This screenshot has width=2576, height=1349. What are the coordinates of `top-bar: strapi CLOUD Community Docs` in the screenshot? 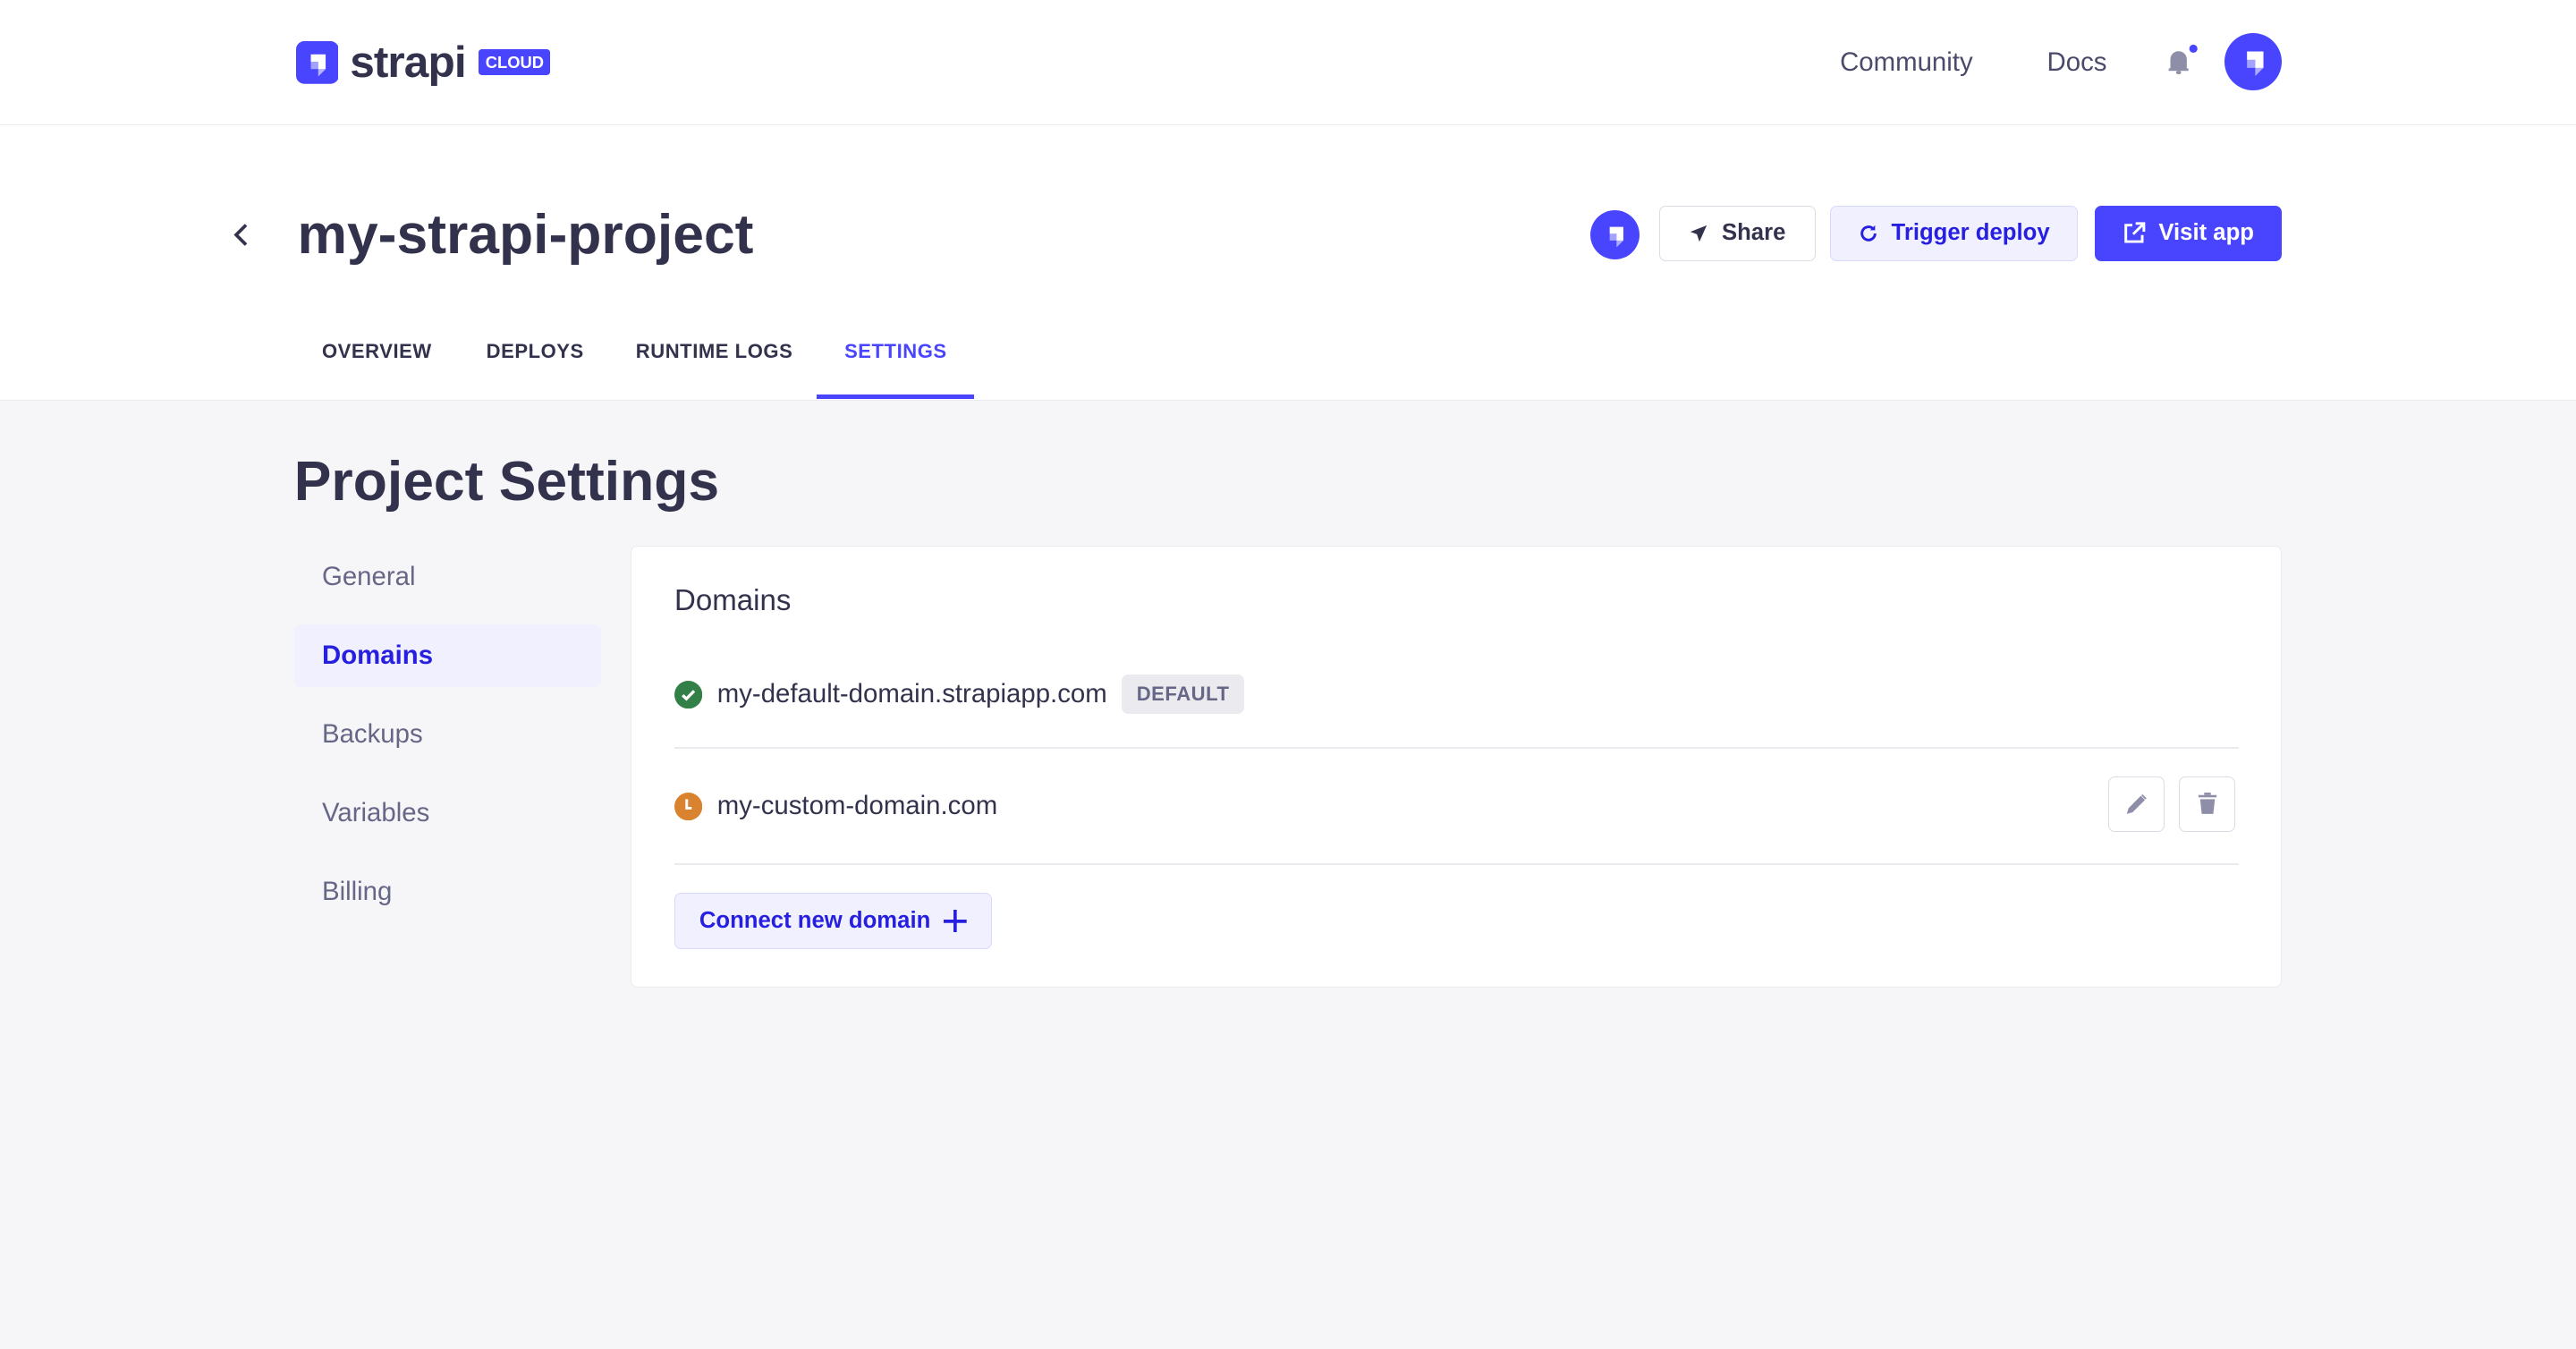 It's located at (1288, 62).